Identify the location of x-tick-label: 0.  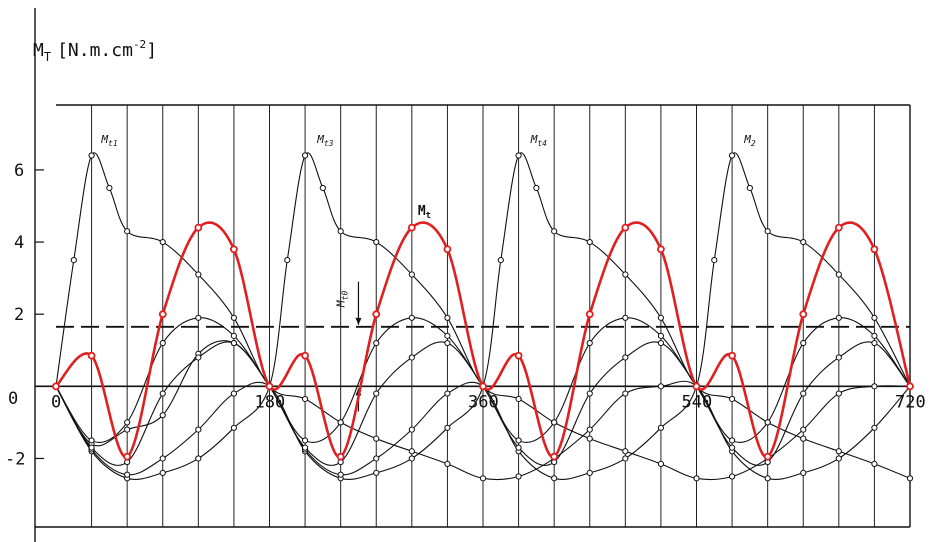
(56, 402).